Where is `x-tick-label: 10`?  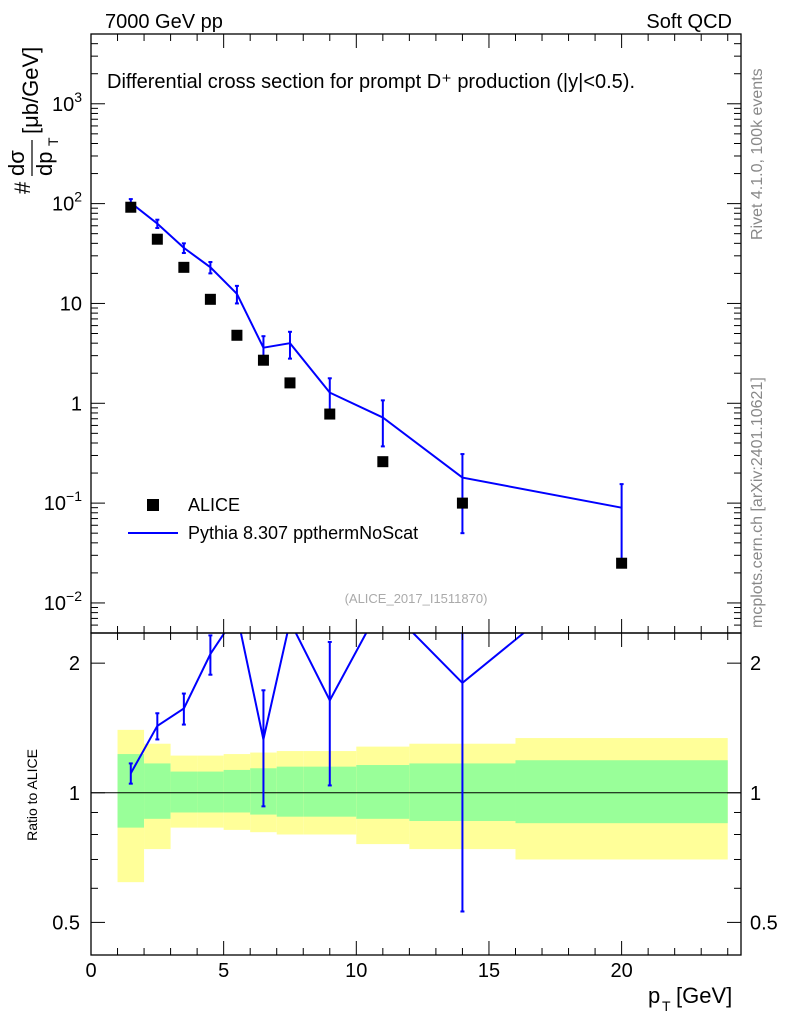
x-tick-label: 10 is located at coordinates (356, 971).